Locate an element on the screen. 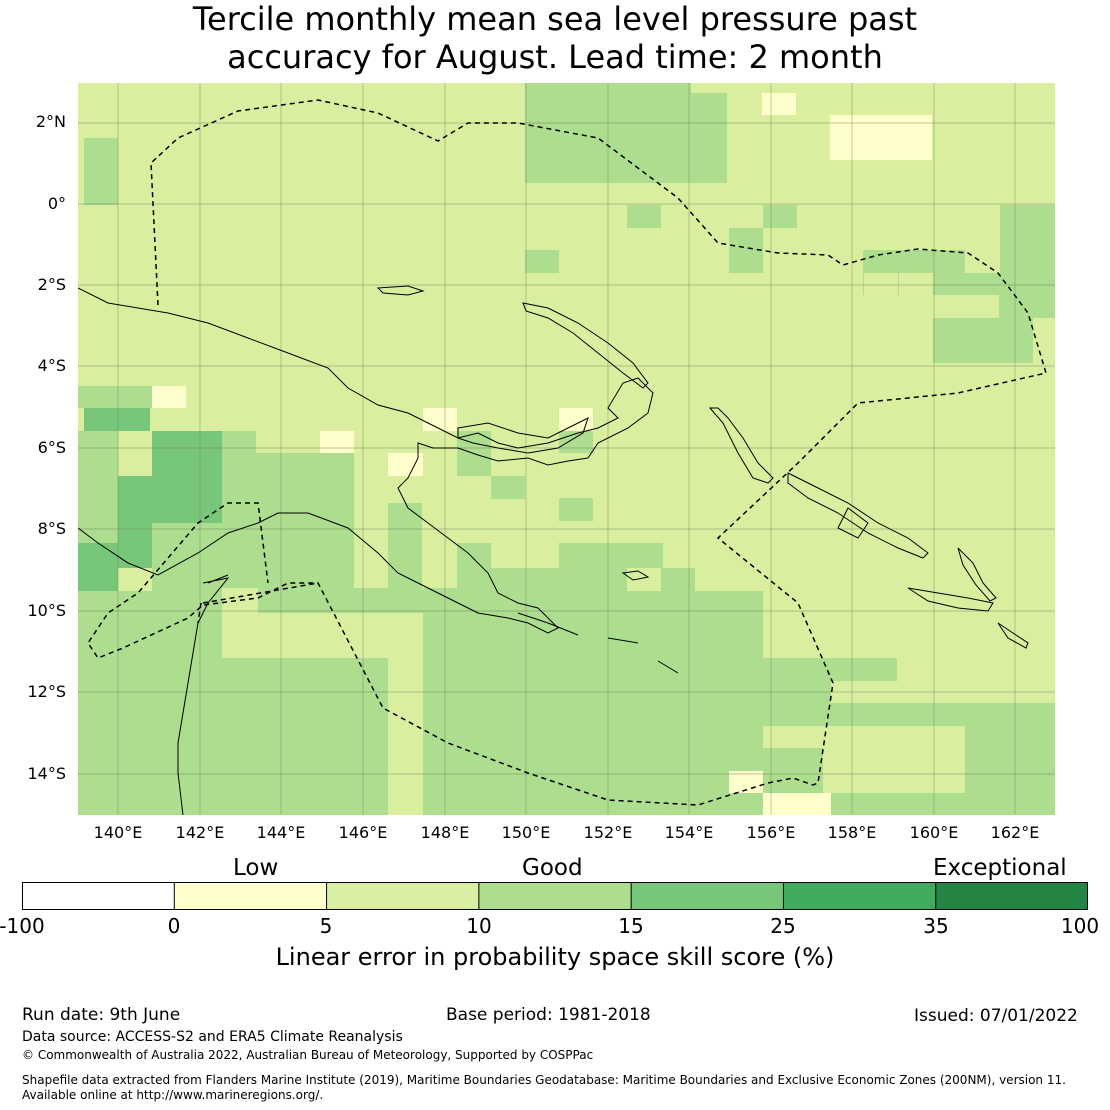  woodlark-island is located at coordinates (635, 575).